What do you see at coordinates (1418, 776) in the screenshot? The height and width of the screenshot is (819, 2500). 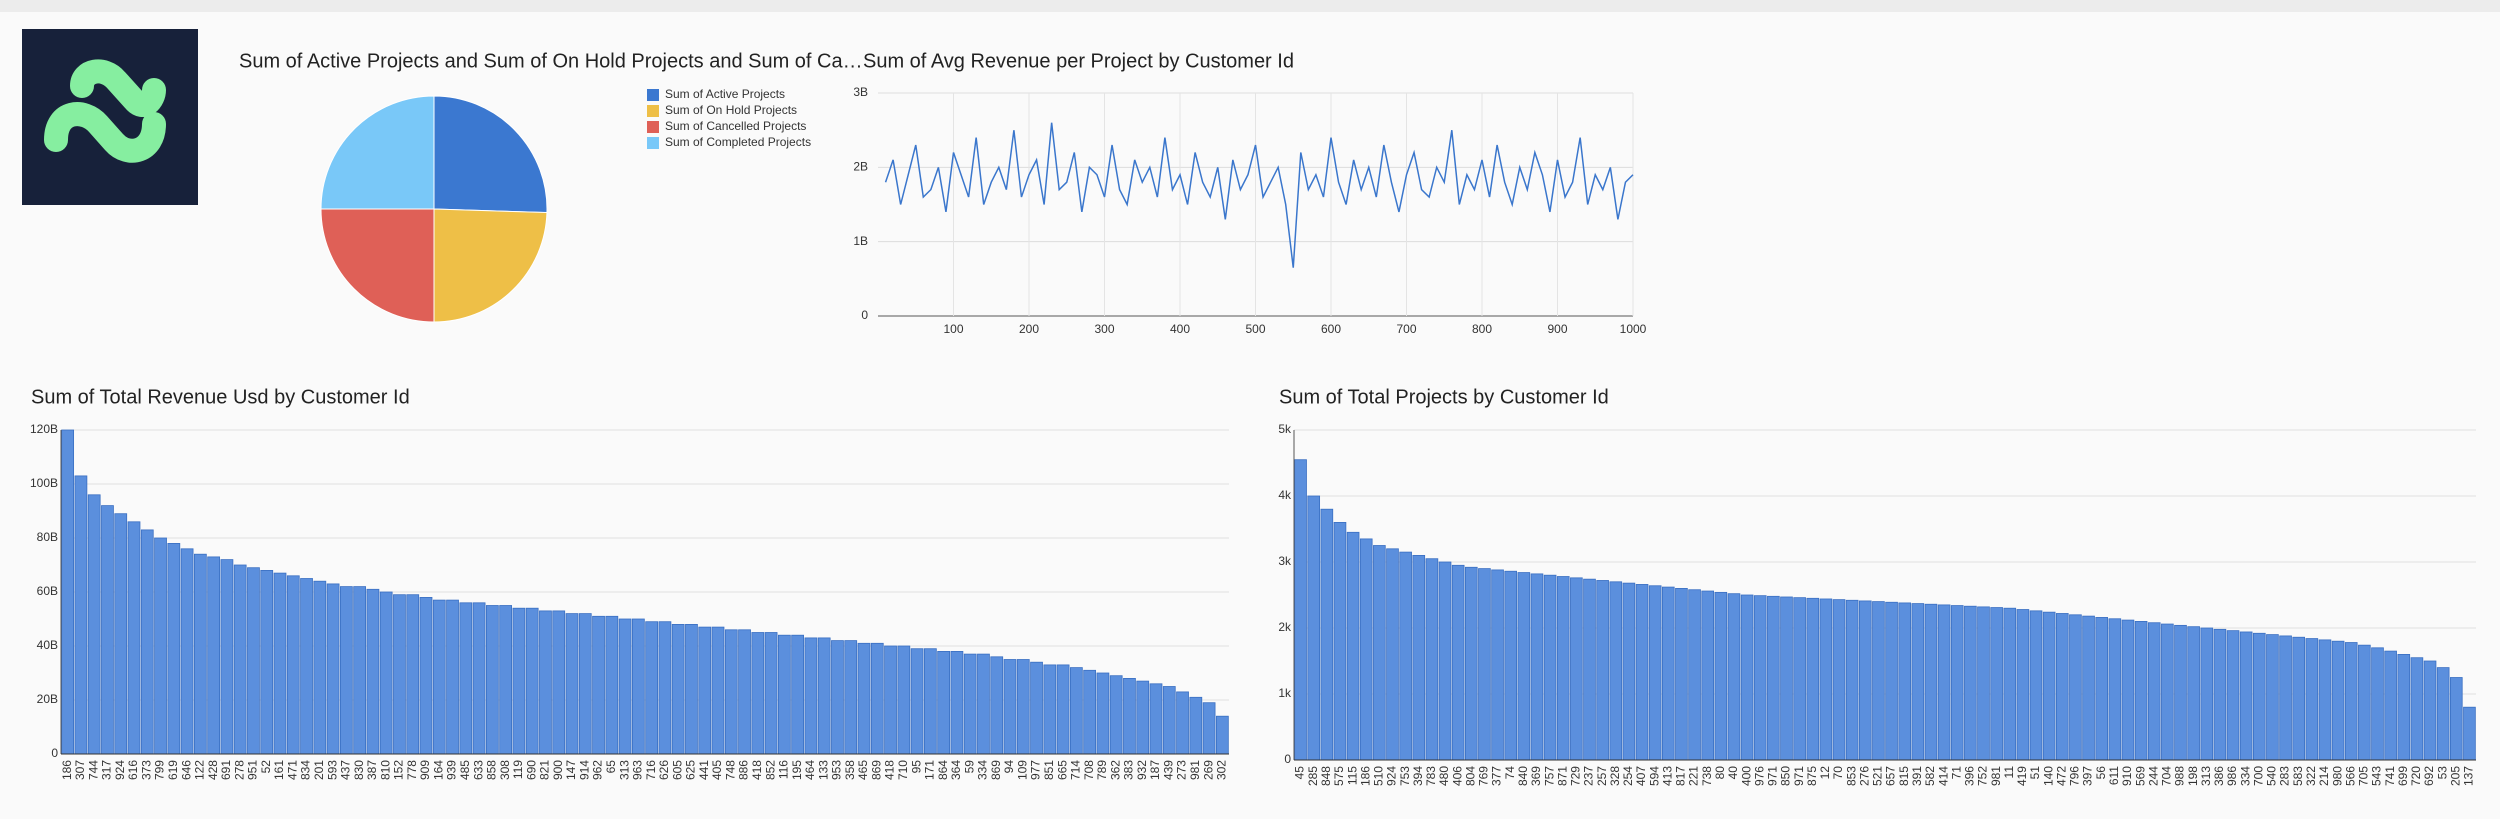 I see `x-tick-label: 394` at bounding box center [1418, 776].